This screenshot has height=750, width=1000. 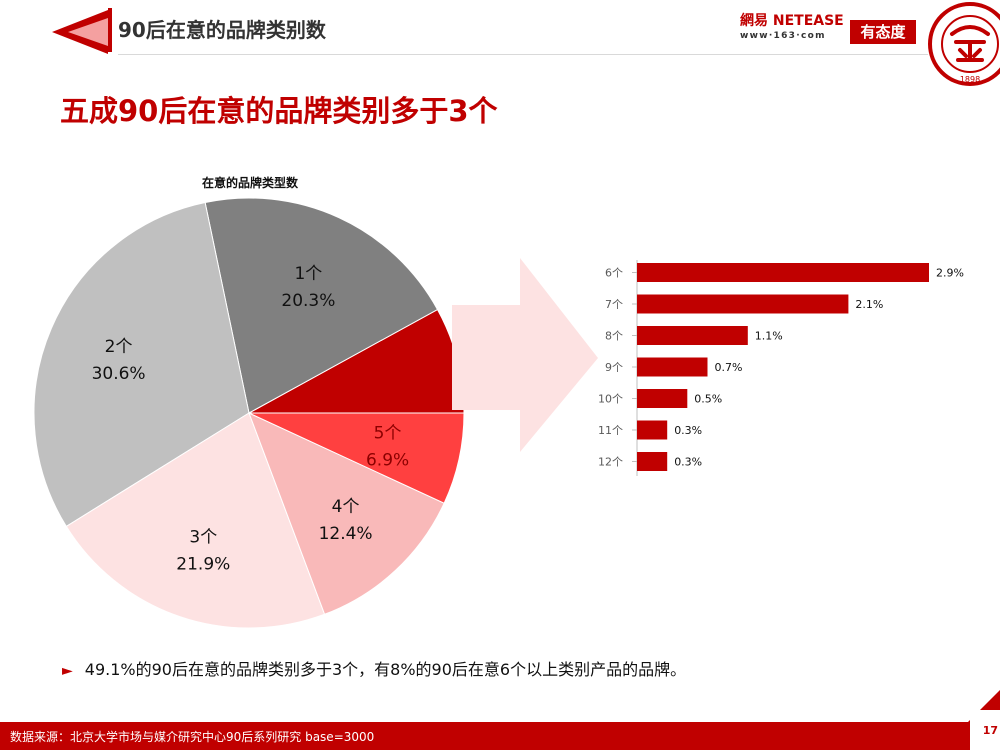 What do you see at coordinates (769, 336) in the screenshot?
I see `bar-value-label: 1.1%` at bounding box center [769, 336].